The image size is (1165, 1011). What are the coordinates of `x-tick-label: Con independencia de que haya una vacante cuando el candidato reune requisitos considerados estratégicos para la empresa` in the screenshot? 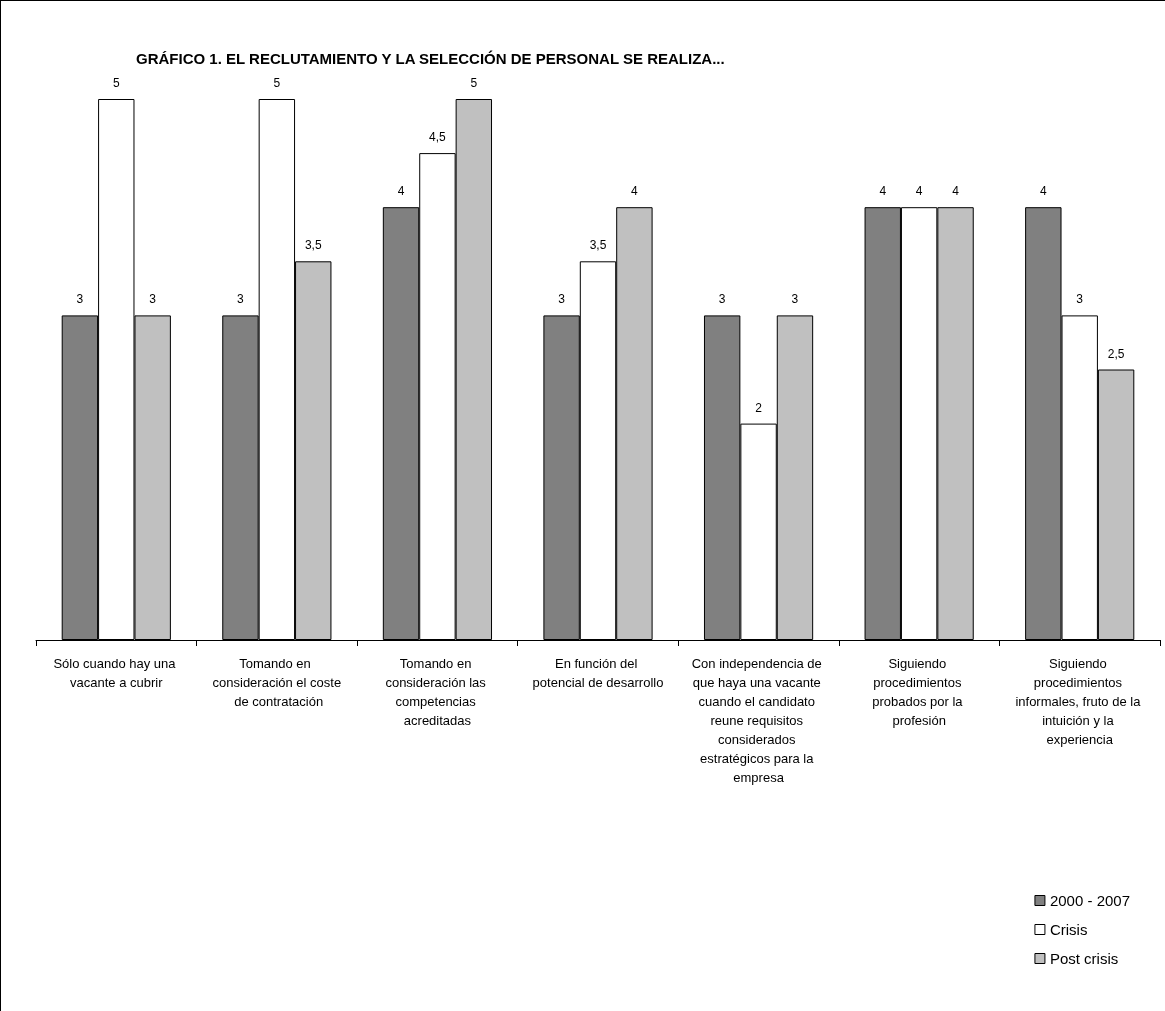 It's located at (758, 720).